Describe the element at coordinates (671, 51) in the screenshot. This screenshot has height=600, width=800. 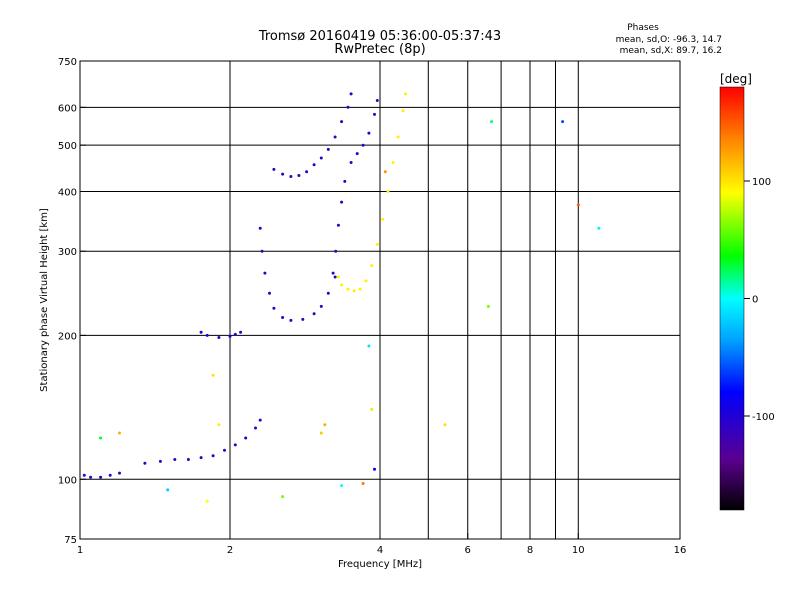
I see `stats-x-mode: mean, sd,X: 89.7, 16.2` at that location.